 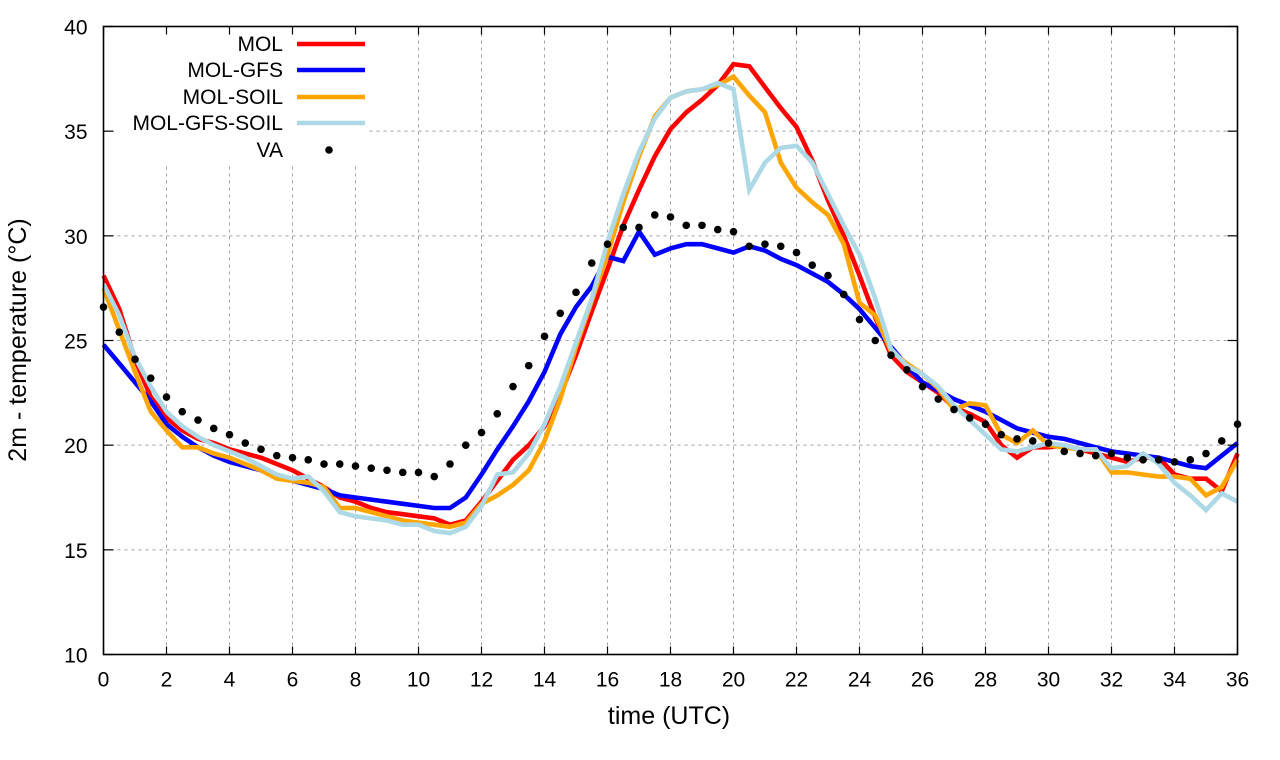 What do you see at coordinates (295, 150) in the screenshot?
I see `legend-item: VA` at bounding box center [295, 150].